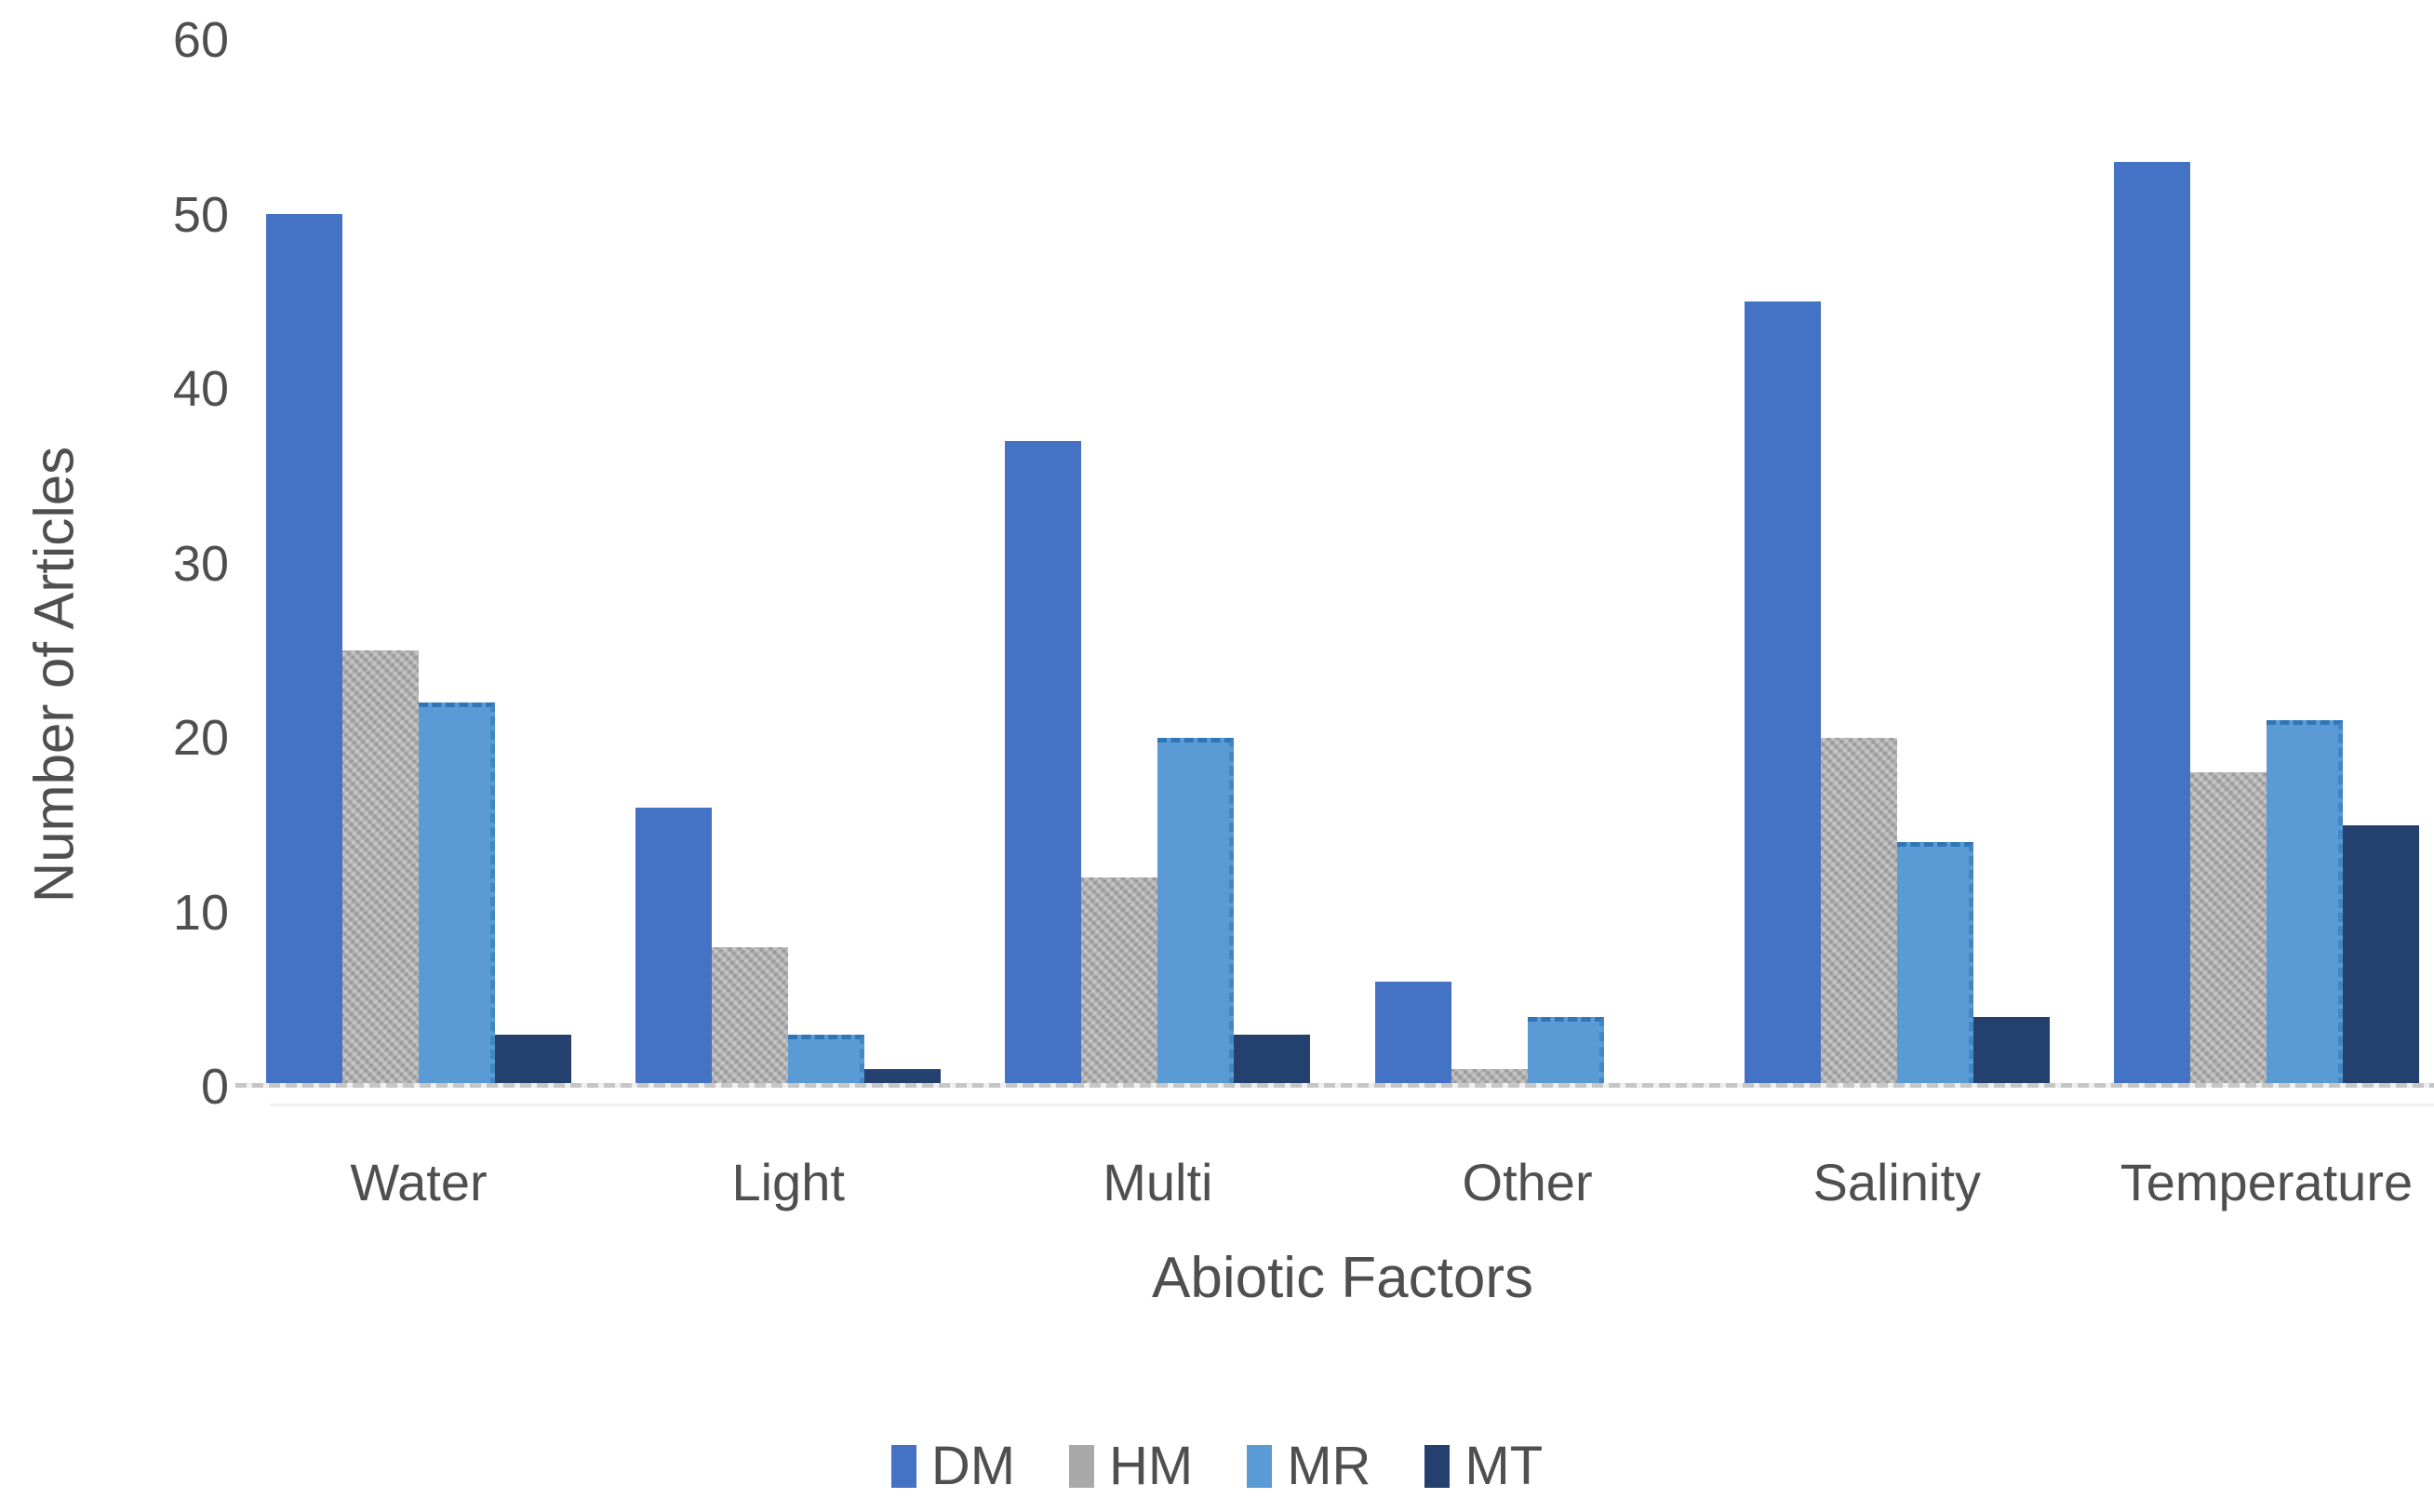 This screenshot has height=1512, width=2434. I want to click on legend-label-HM: HM, so click(1151, 1466).